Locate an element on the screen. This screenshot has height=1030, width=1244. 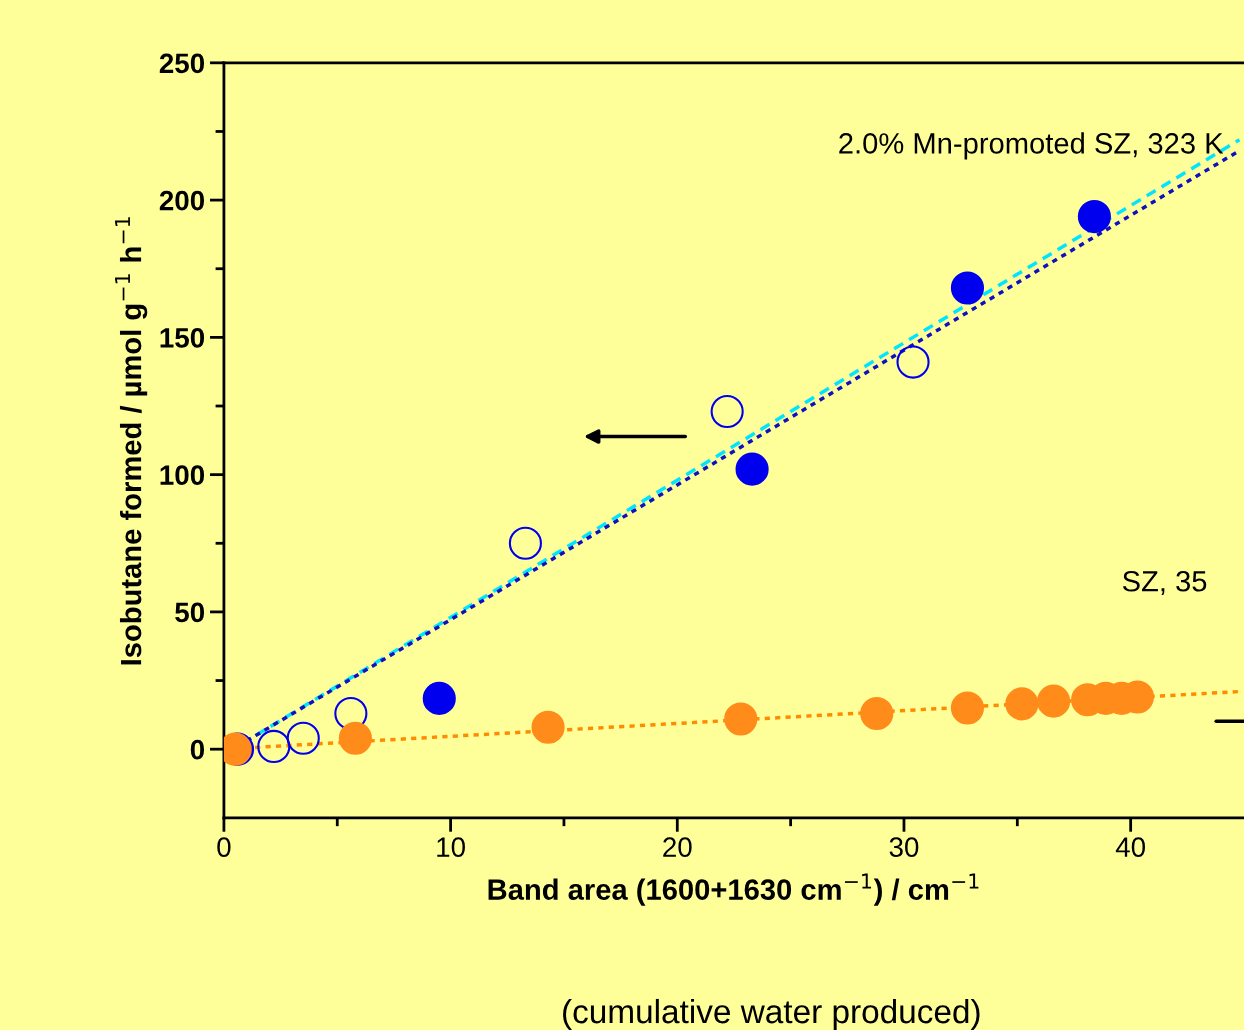
y-tick-label: 0 is located at coordinates (197, 749).